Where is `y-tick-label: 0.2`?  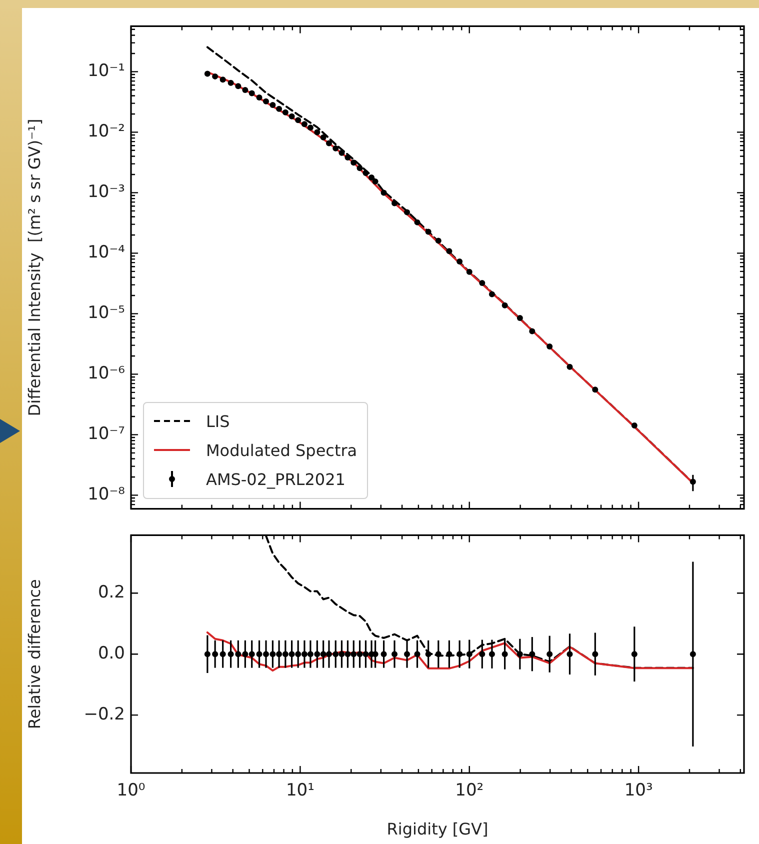 y-tick-label: 0.2 is located at coordinates (111, 592).